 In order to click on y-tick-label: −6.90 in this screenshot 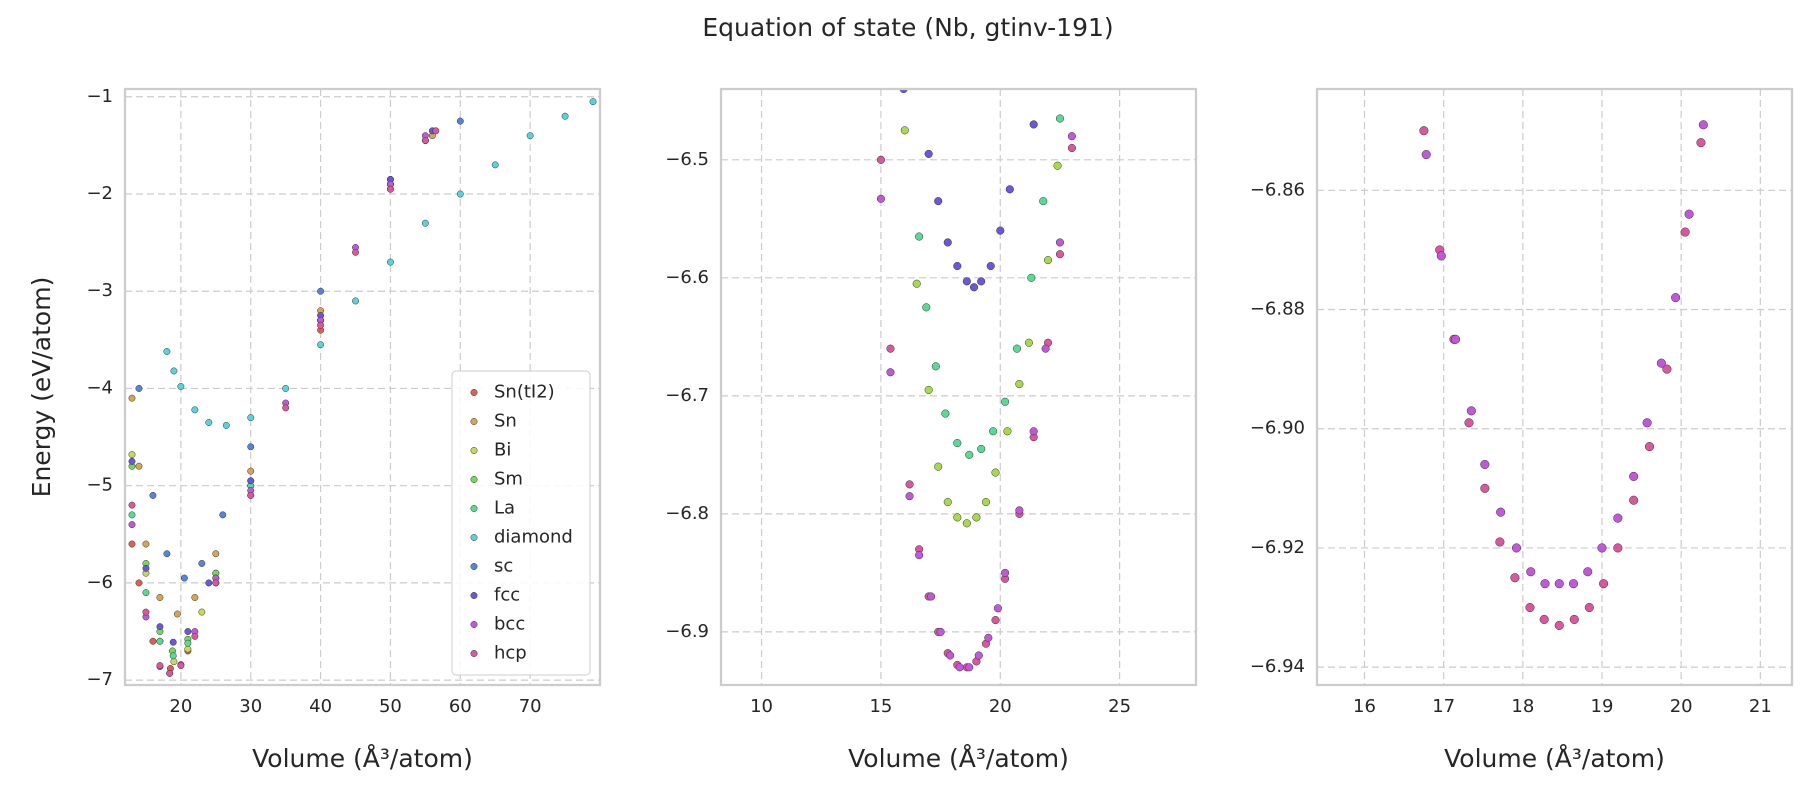, I will do `click(1277, 428)`.